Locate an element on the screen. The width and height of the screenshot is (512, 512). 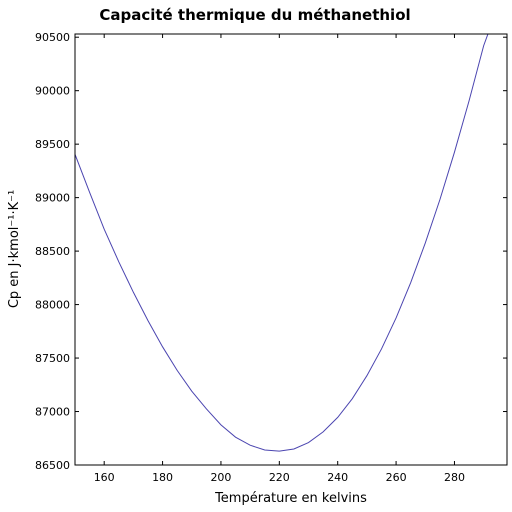
x-tick-label: 220 is located at coordinates (279, 477).